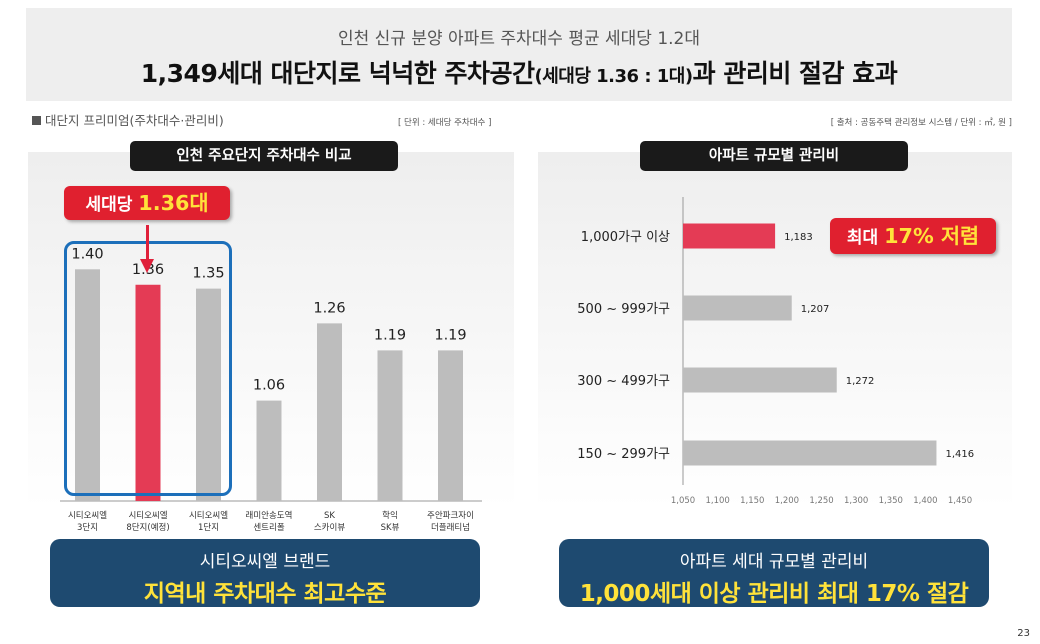  I want to click on x-tick-label-0-0: 시티오씨엘, so click(87, 516).